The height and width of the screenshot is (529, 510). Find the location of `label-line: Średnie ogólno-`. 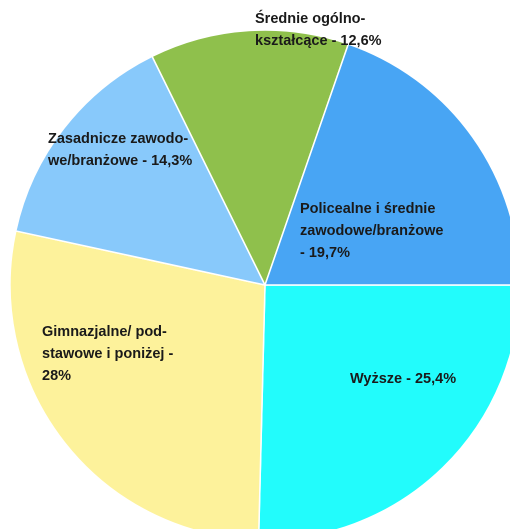

label-line: Średnie ogólno- is located at coordinates (310, 18).